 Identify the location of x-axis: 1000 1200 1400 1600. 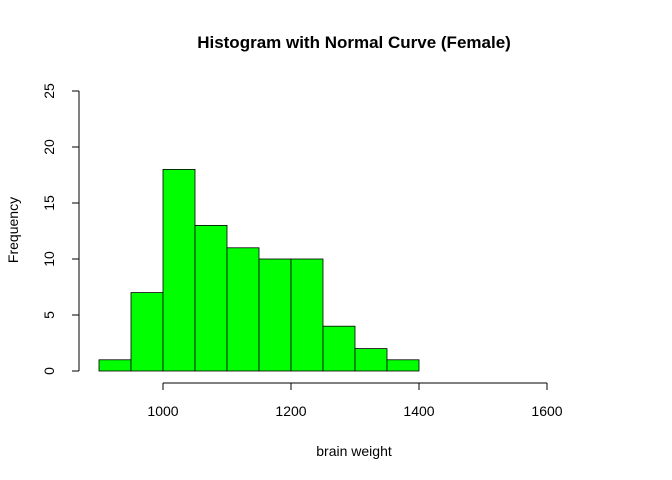
(355, 400).